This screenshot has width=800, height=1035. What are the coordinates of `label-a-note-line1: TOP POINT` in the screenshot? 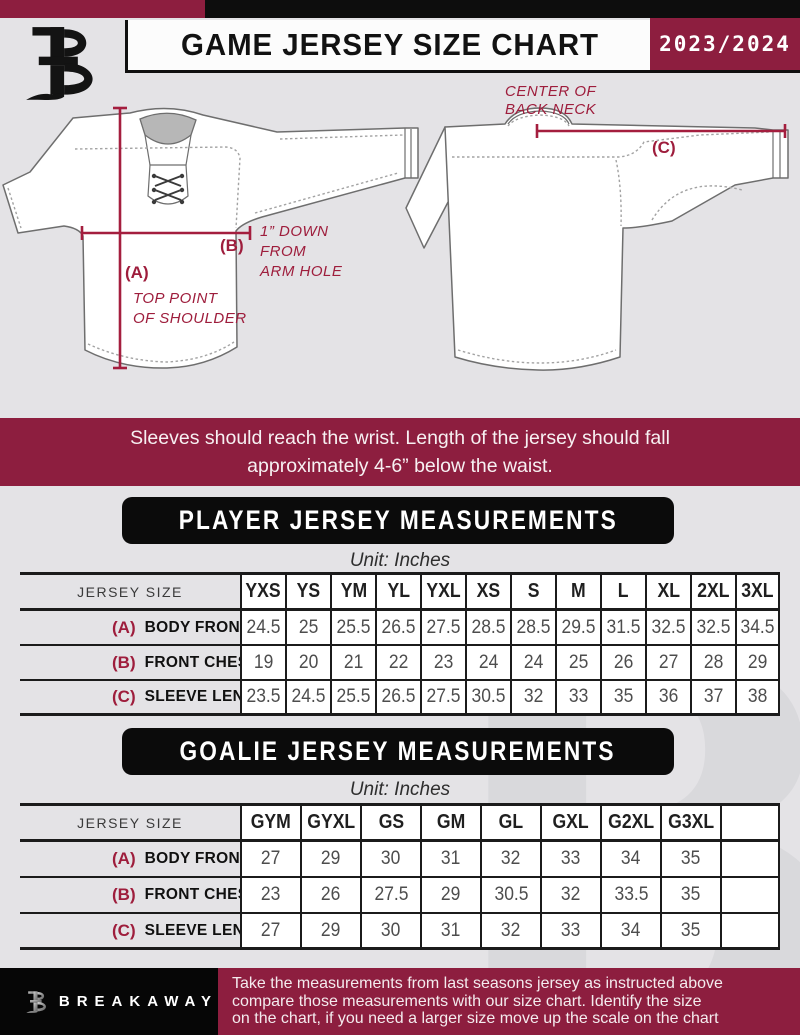 It's located at (176, 298).